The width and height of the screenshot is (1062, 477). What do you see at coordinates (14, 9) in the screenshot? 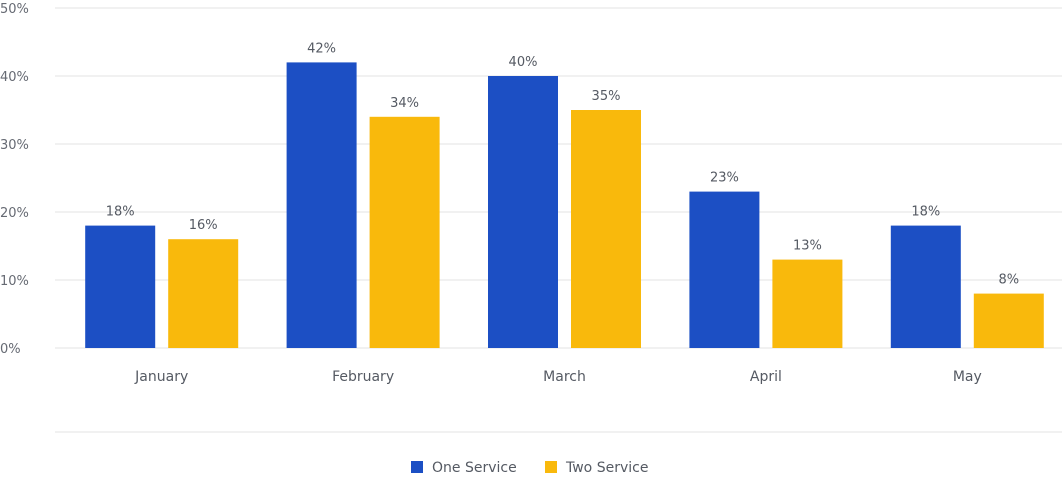
I see `y-tick-label: 50%` at bounding box center [14, 9].